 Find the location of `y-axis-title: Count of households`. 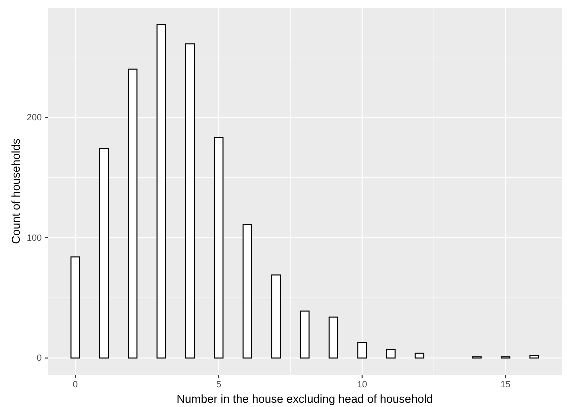

y-axis-title: Count of households is located at coordinates (17, 191).